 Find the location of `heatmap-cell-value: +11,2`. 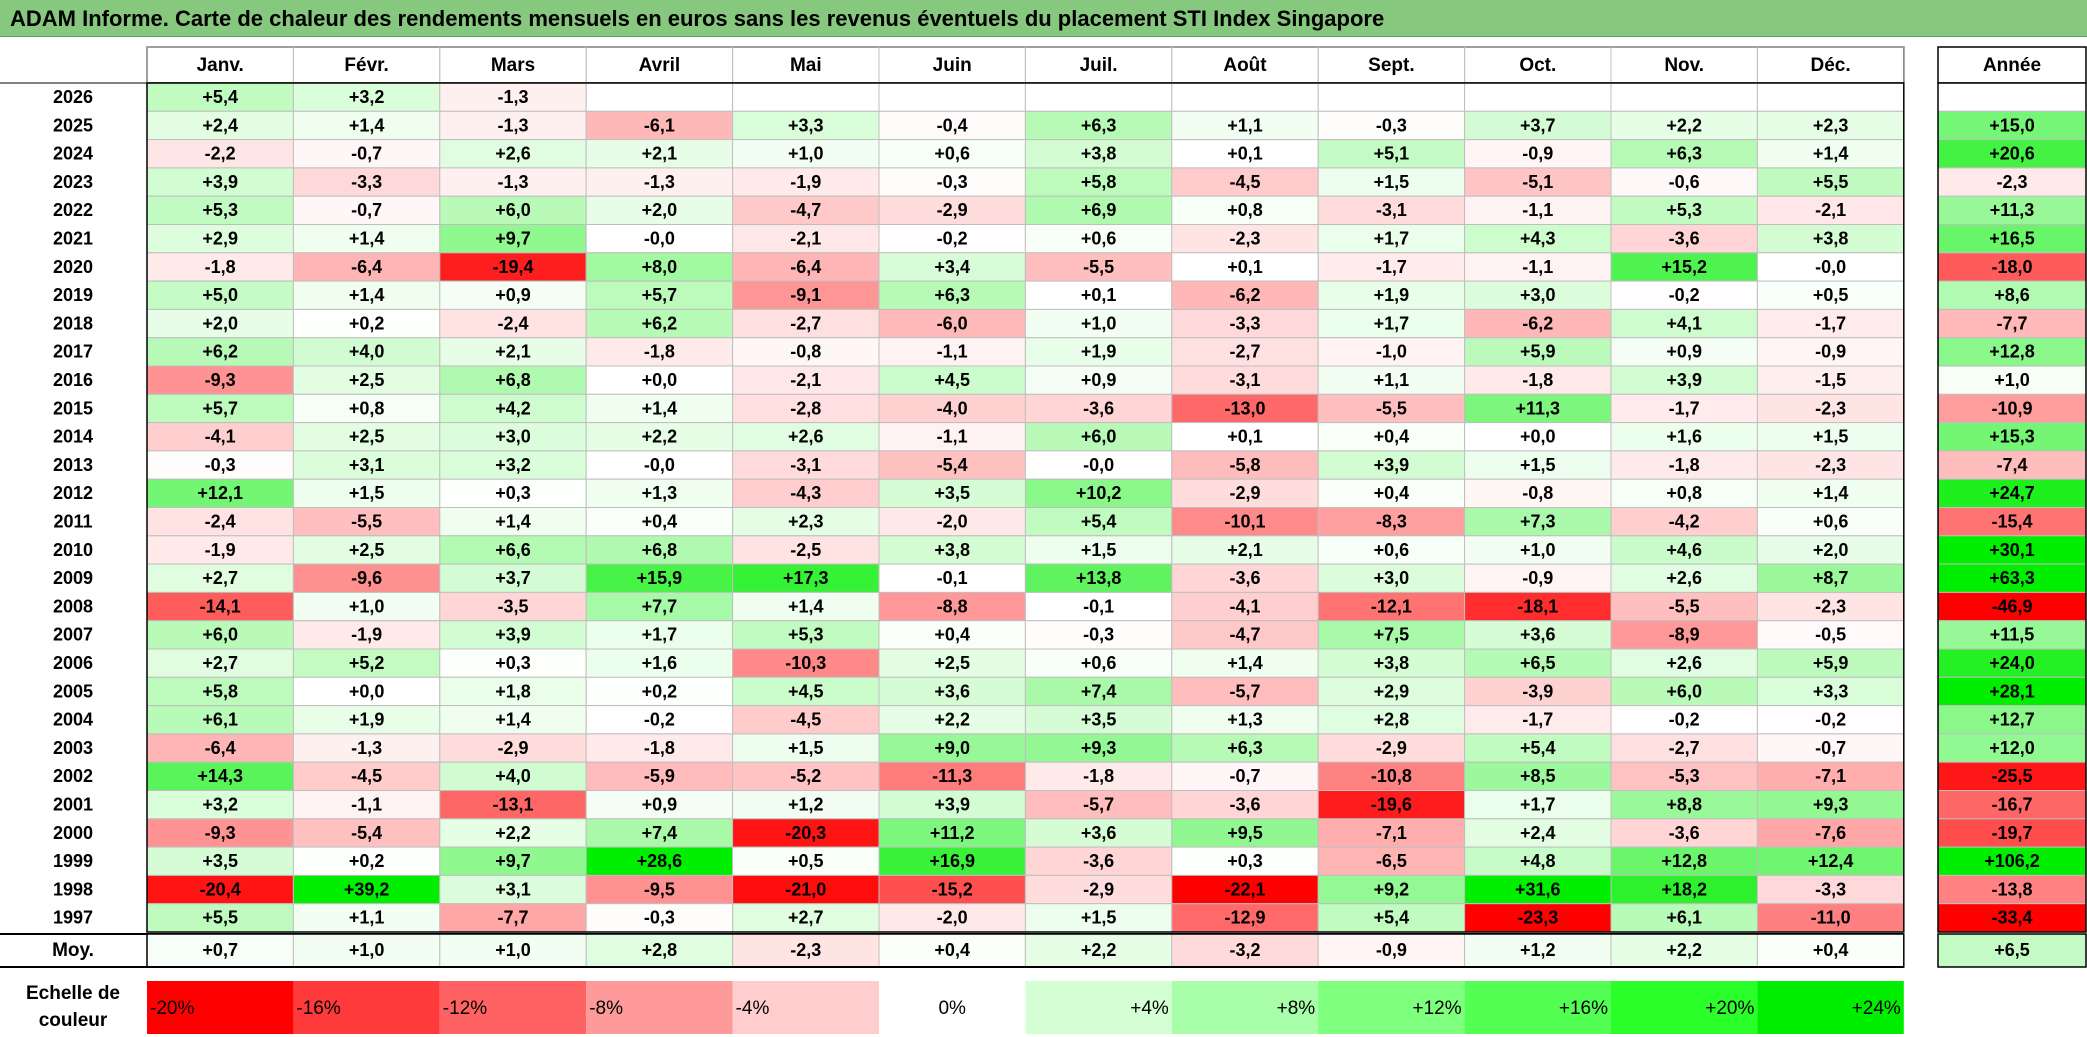

heatmap-cell-value: +11,2 is located at coordinates (952, 833).